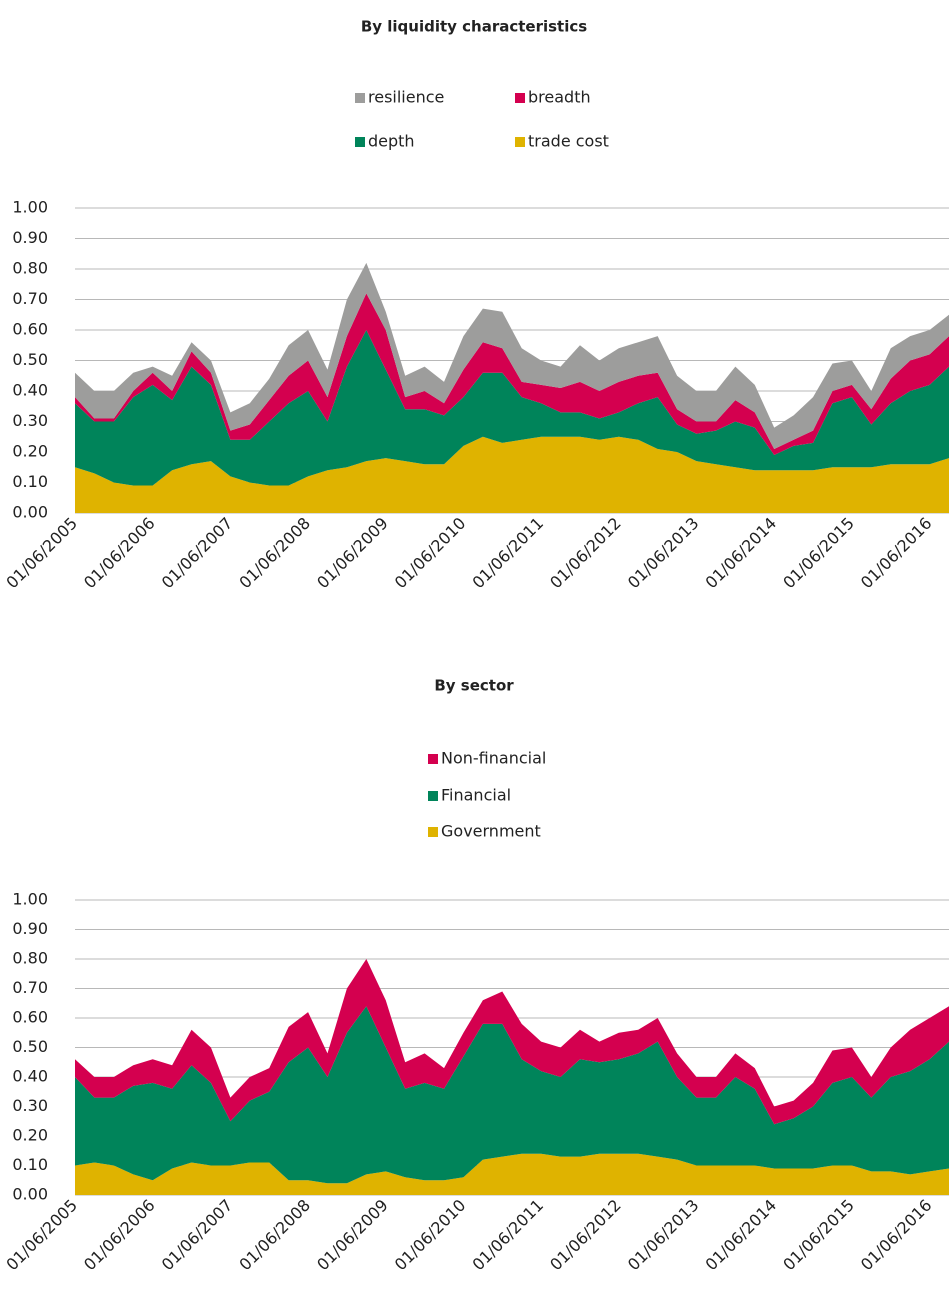  What do you see at coordinates (391, 141) in the screenshot?
I see `legend-label: depth` at bounding box center [391, 141].